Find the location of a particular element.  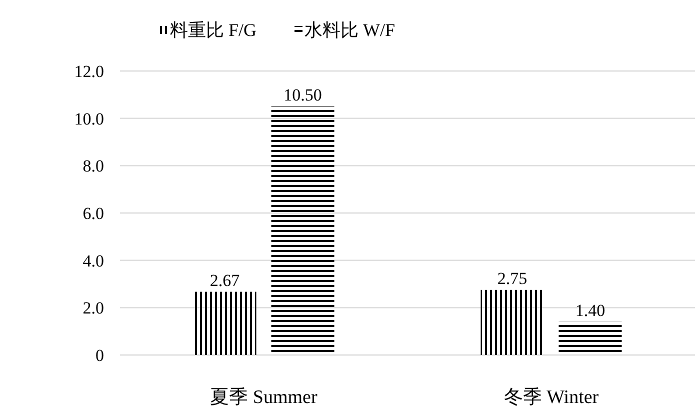

data-label: 1.40 is located at coordinates (590, 310).